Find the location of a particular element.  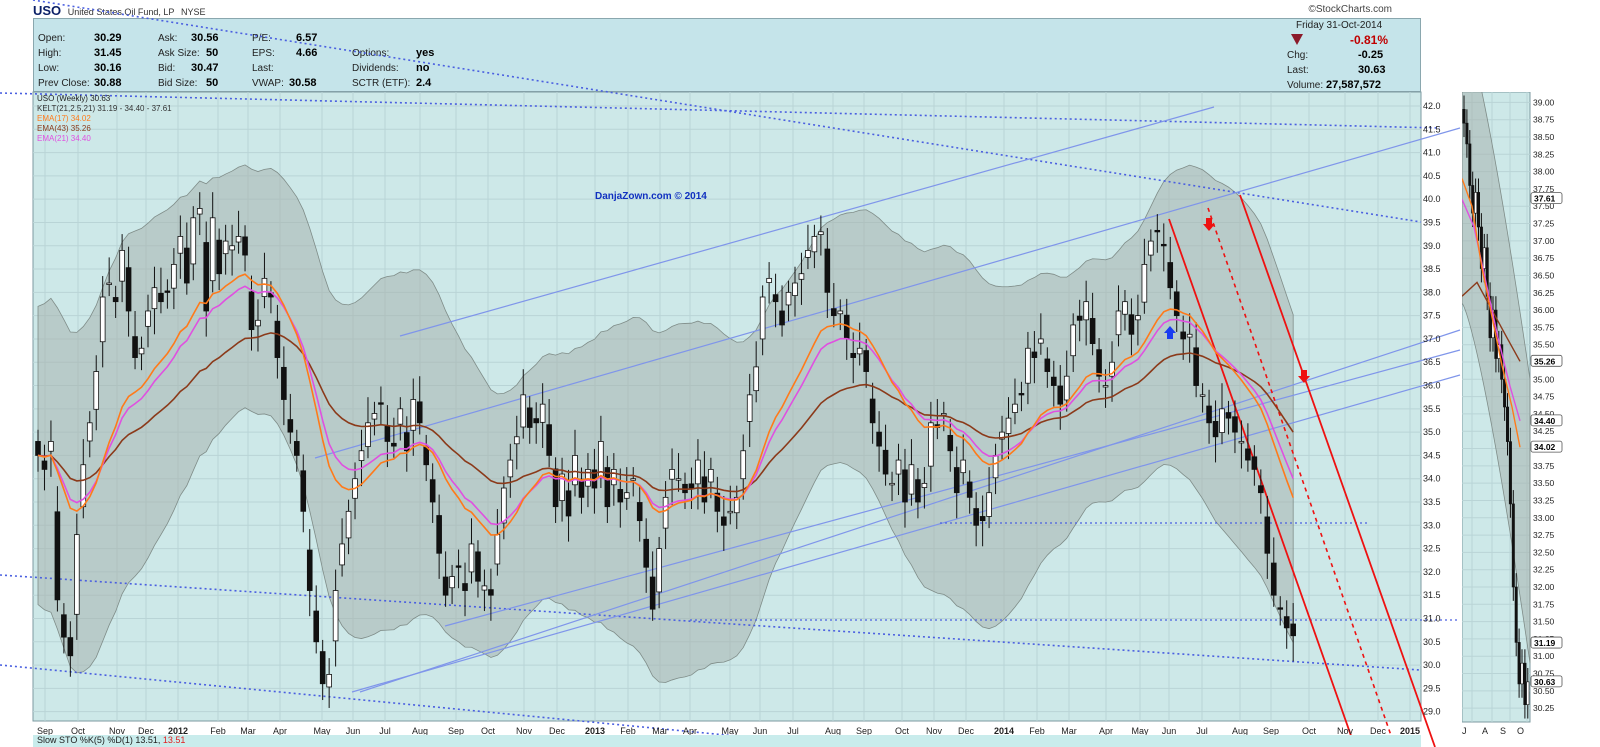

x-tick-label: May is located at coordinates (730, 731).